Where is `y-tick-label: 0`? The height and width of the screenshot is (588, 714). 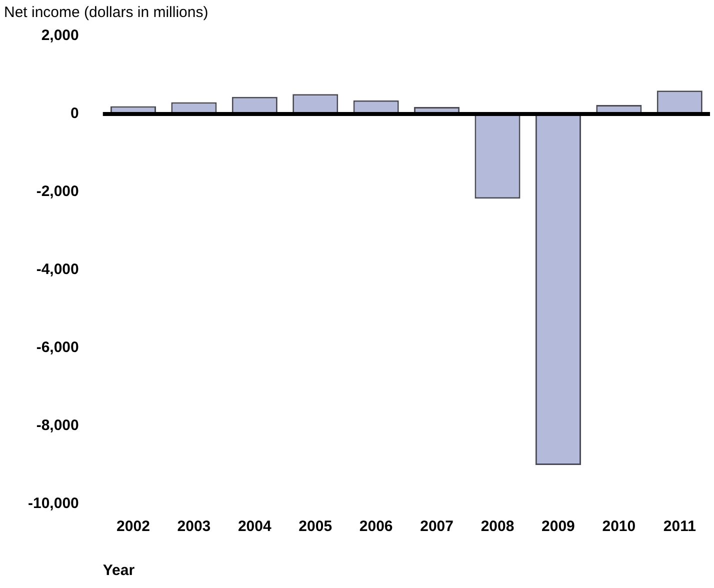 y-tick-label: 0 is located at coordinates (74, 113).